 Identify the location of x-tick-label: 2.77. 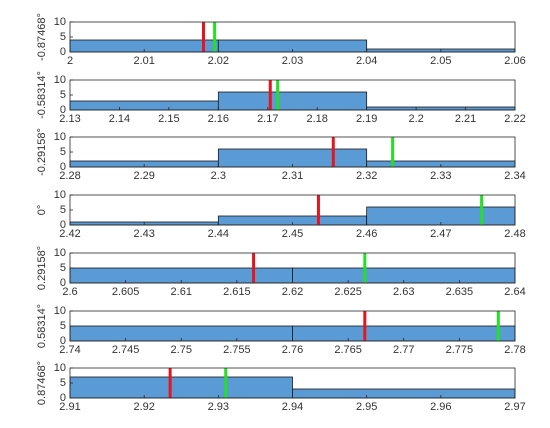
(403, 350).